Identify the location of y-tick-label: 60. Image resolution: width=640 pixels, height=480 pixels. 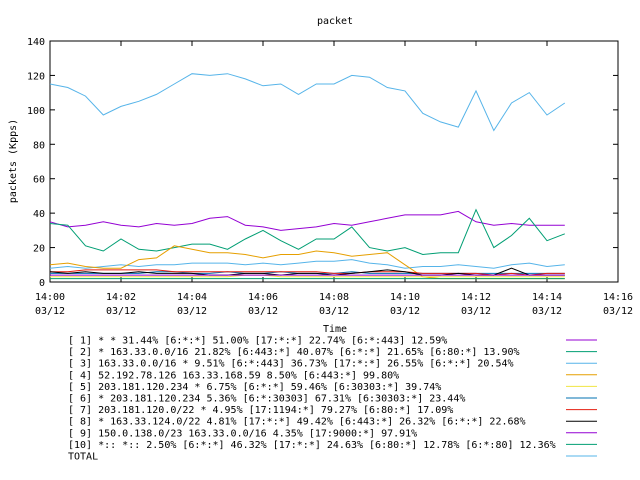
(39, 180).